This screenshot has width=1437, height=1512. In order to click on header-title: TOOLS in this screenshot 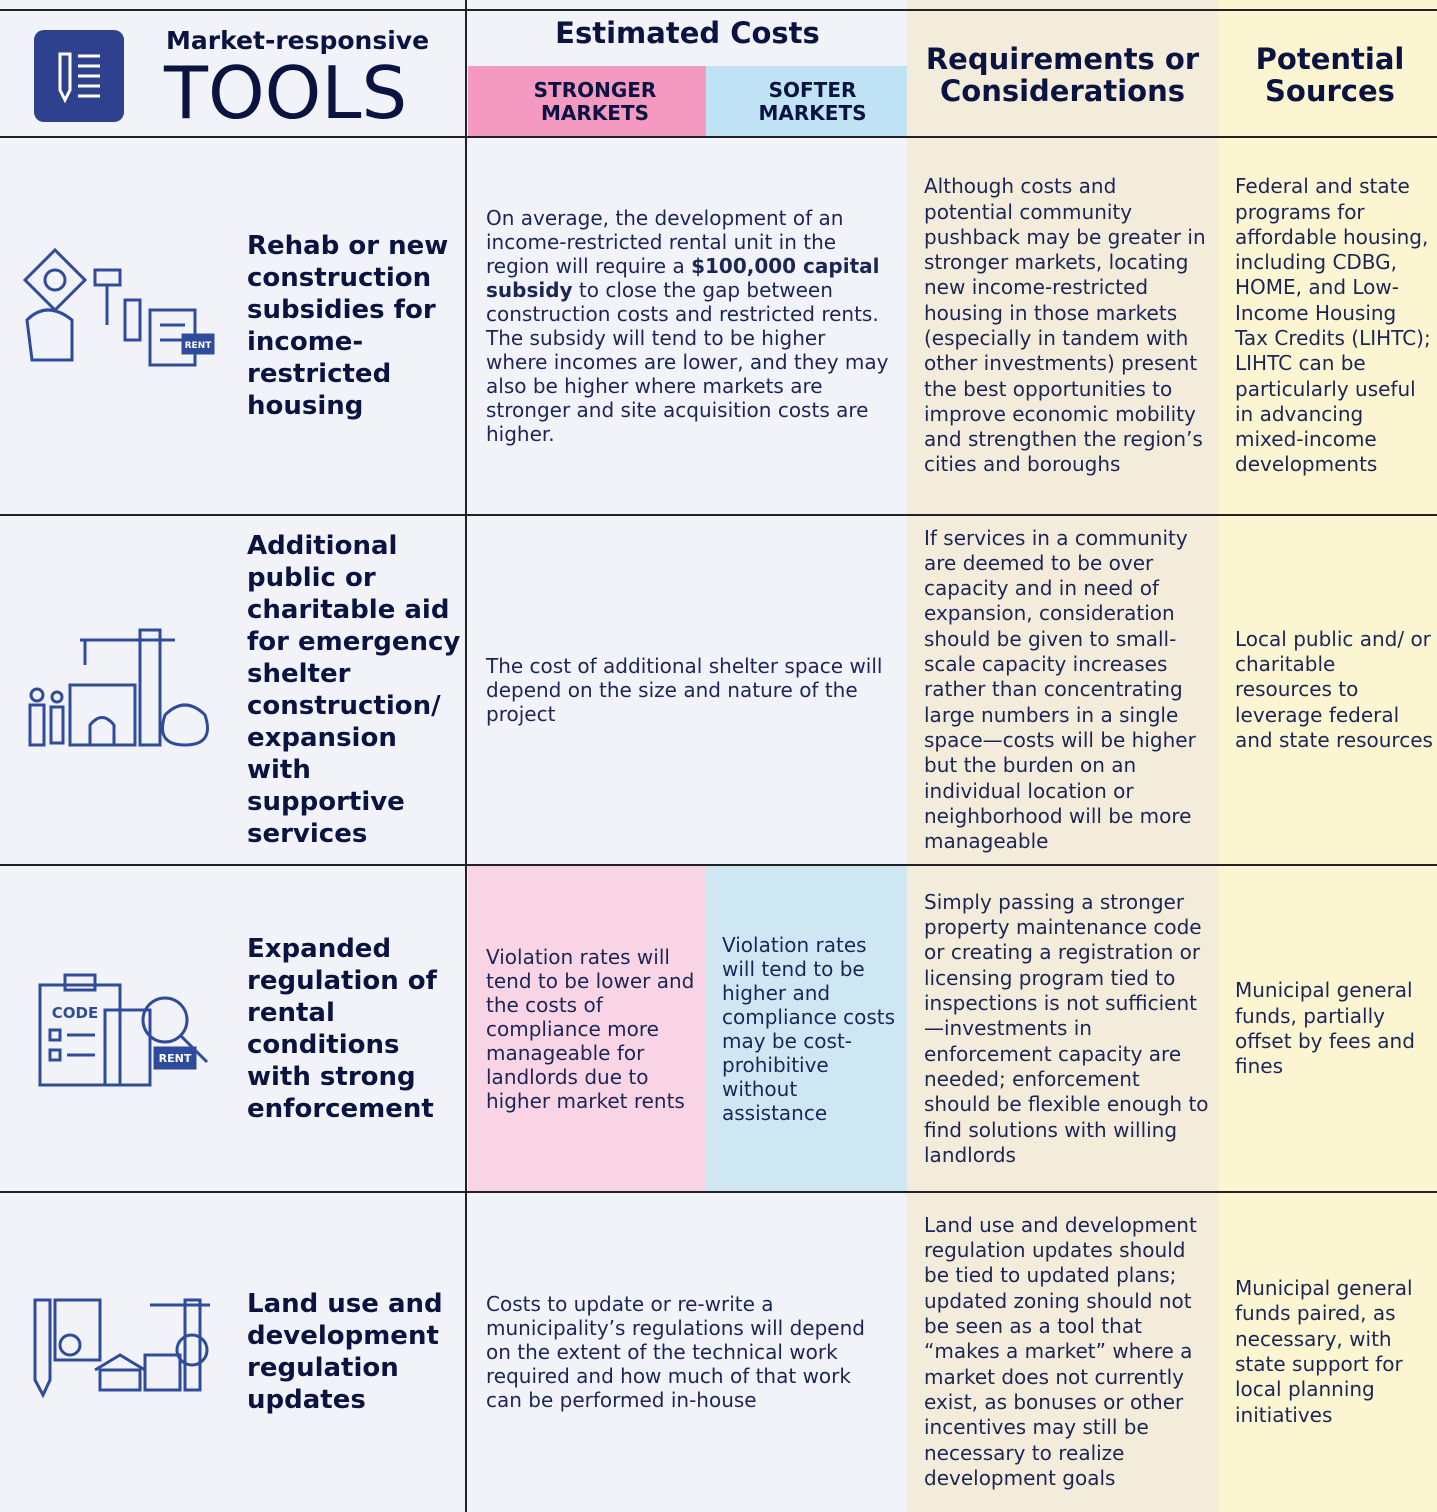, I will do `click(286, 93)`.